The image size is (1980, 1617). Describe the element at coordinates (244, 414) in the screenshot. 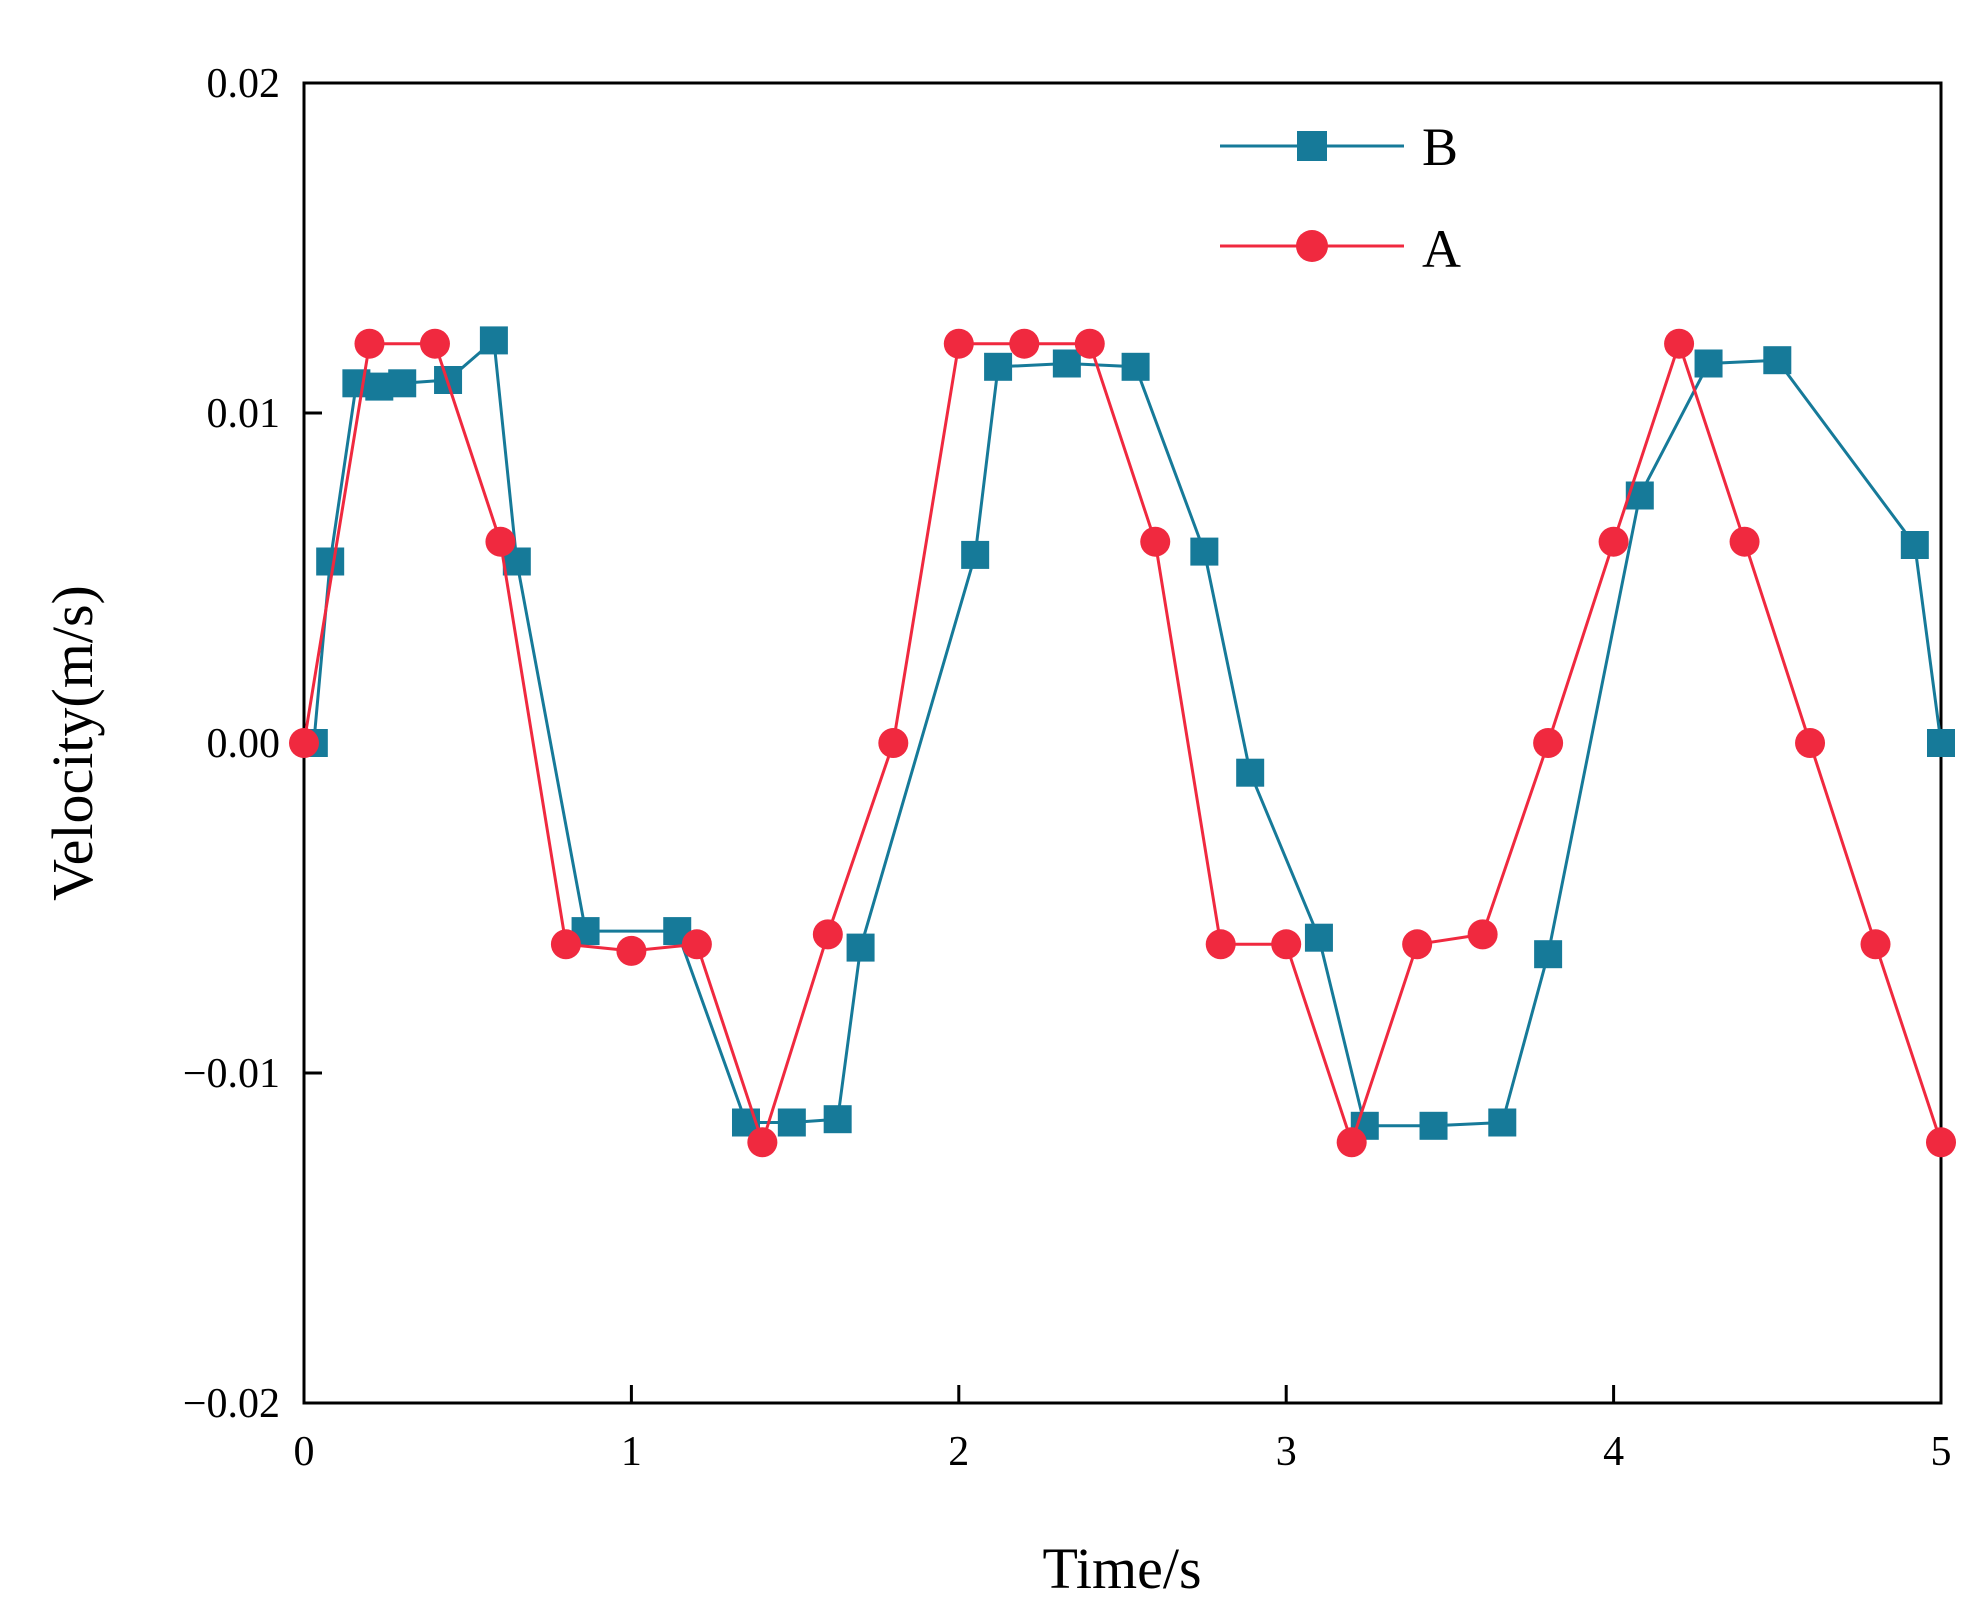

I see `y-tick-label: 0.01` at that location.